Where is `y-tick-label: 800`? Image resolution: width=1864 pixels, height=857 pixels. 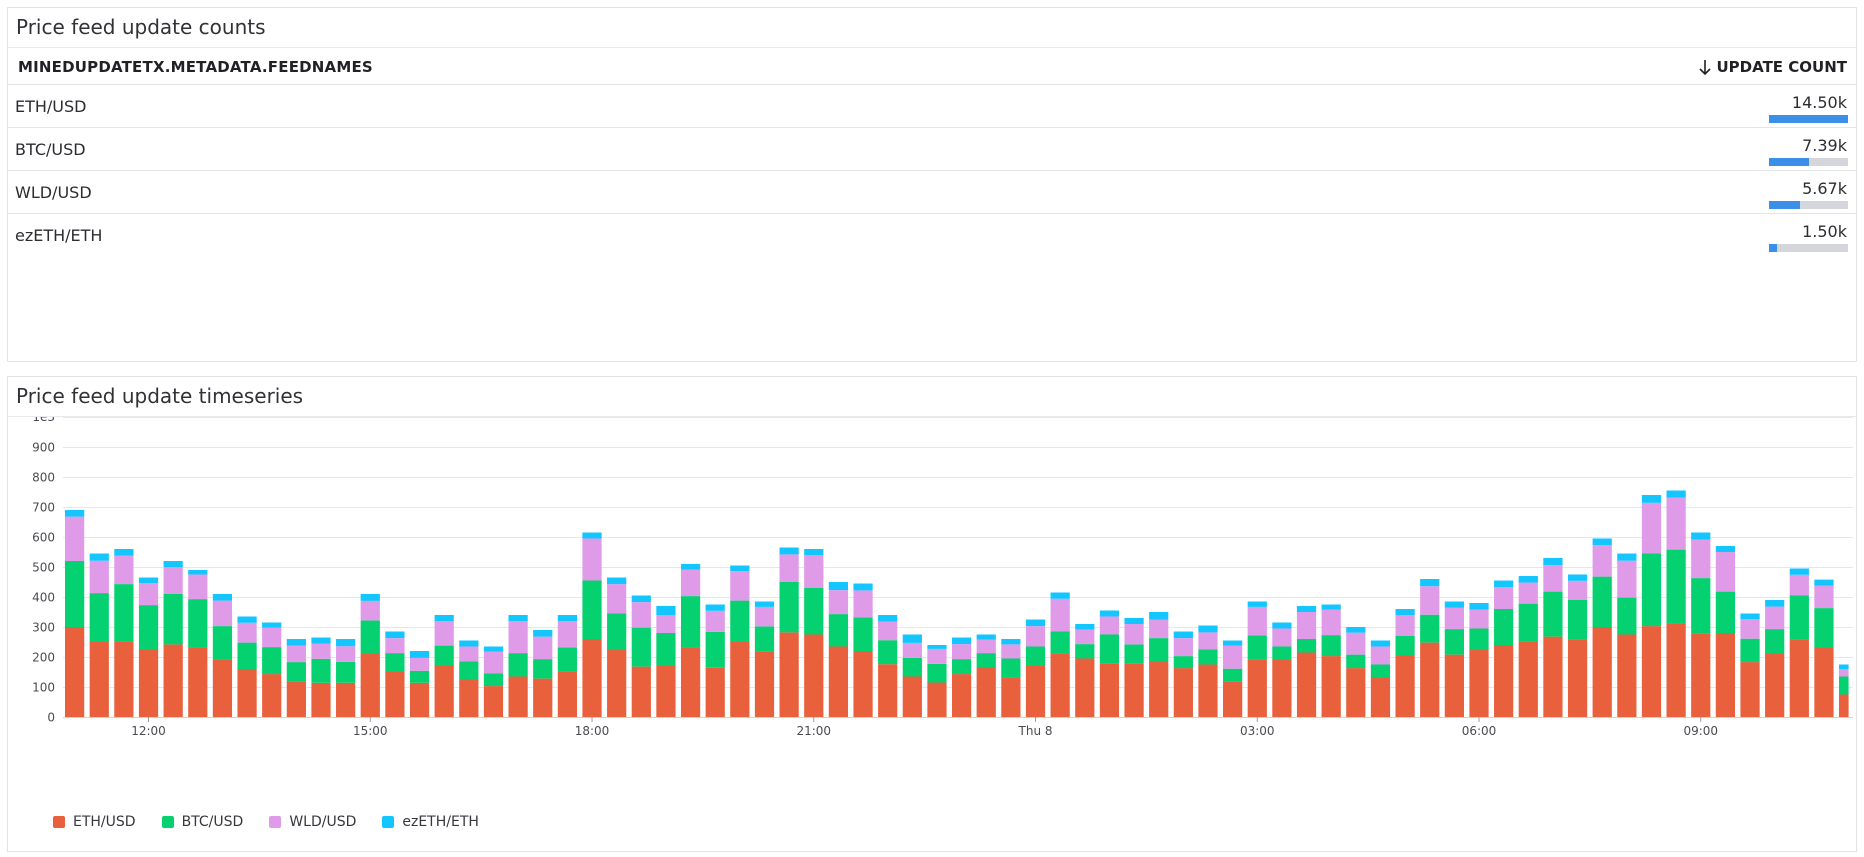
y-tick-label: 800 is located at coordinates (43, 478).